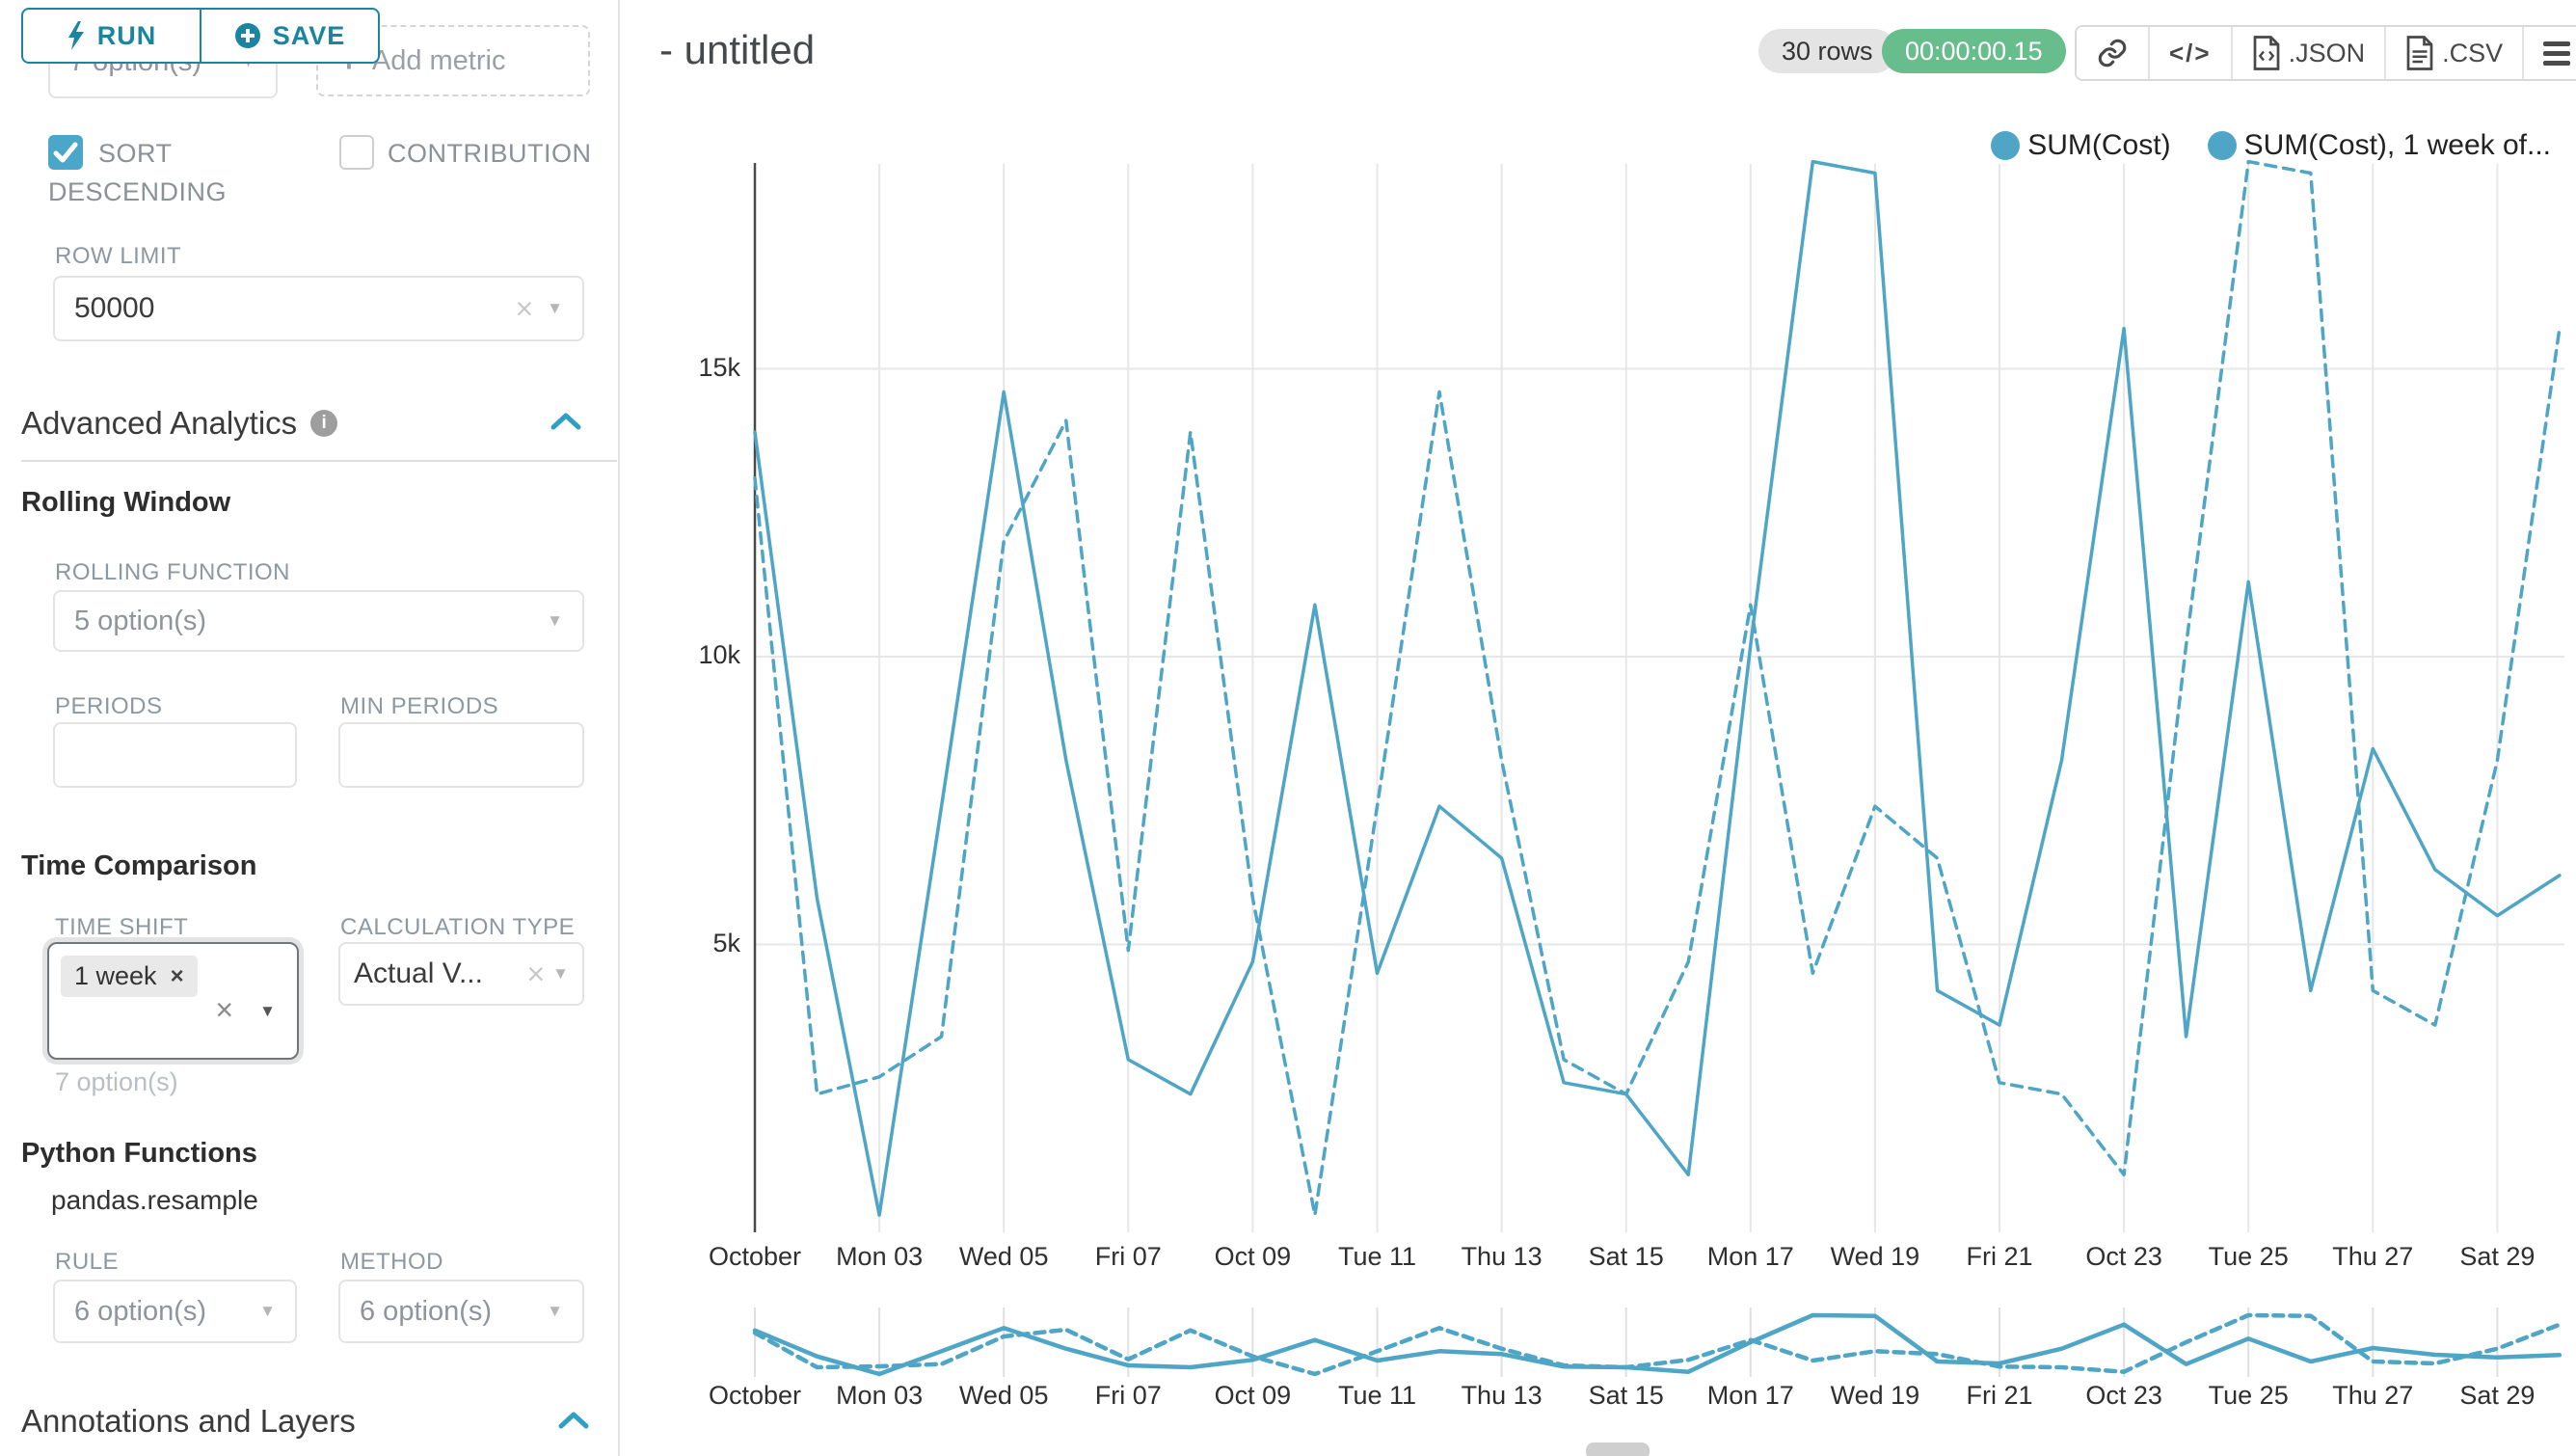 The image size is (2576, 1456). Describe the element at coordinates (1974, 51) in the screenshot. I see `query-timer-badge: 00:00:00.15` at that location.